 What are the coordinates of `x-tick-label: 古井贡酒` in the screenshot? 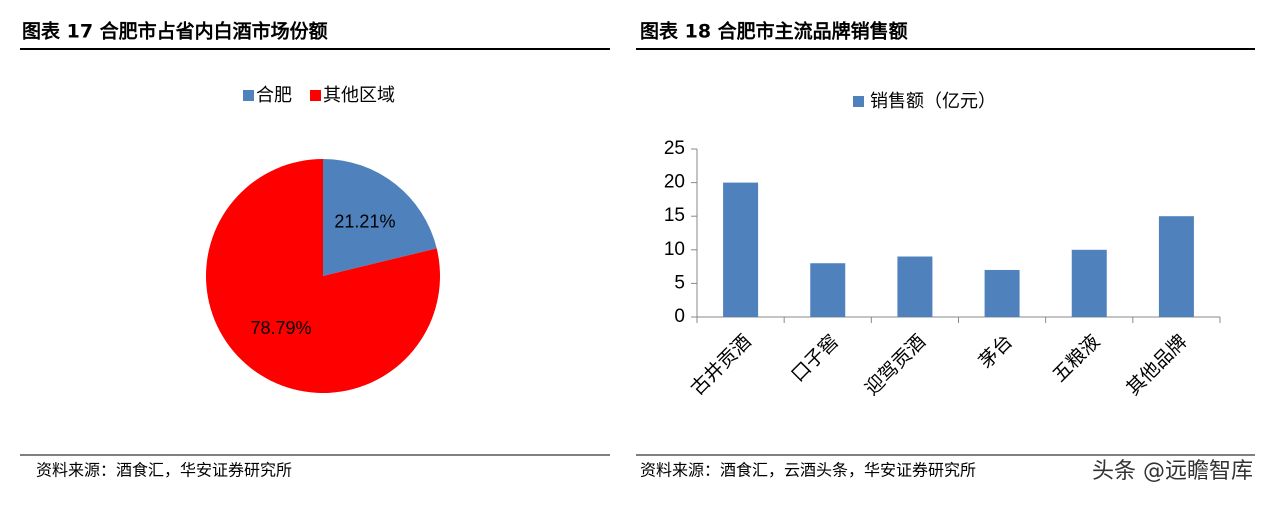 It's located at (720, 365).